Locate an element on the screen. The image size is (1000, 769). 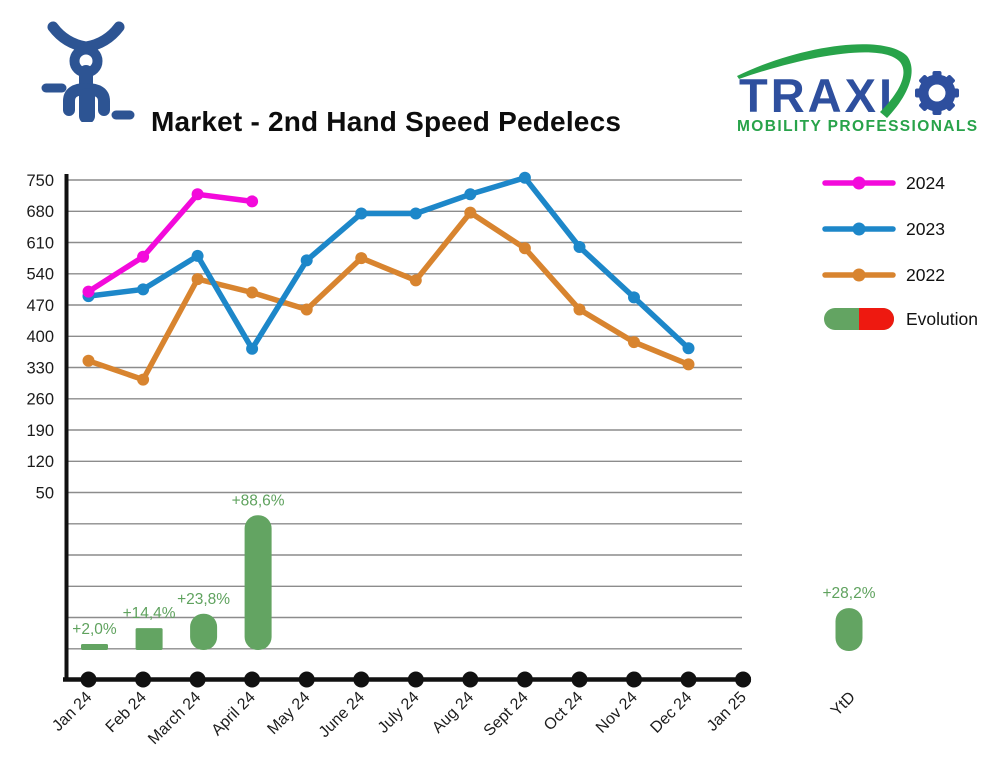
ytd-bar is located at coordinates (849, 629).